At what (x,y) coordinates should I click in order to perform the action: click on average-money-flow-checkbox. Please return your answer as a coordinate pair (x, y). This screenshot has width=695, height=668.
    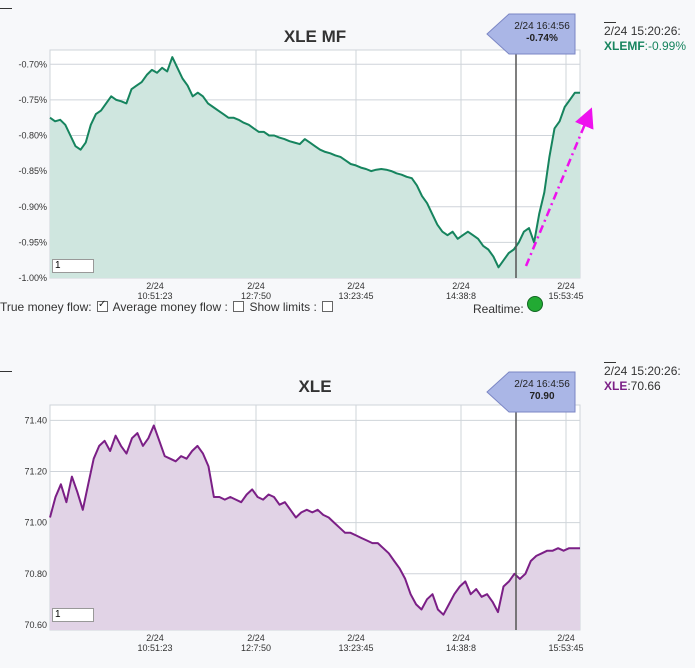
    Looking at the image, I should click on (239, 306).